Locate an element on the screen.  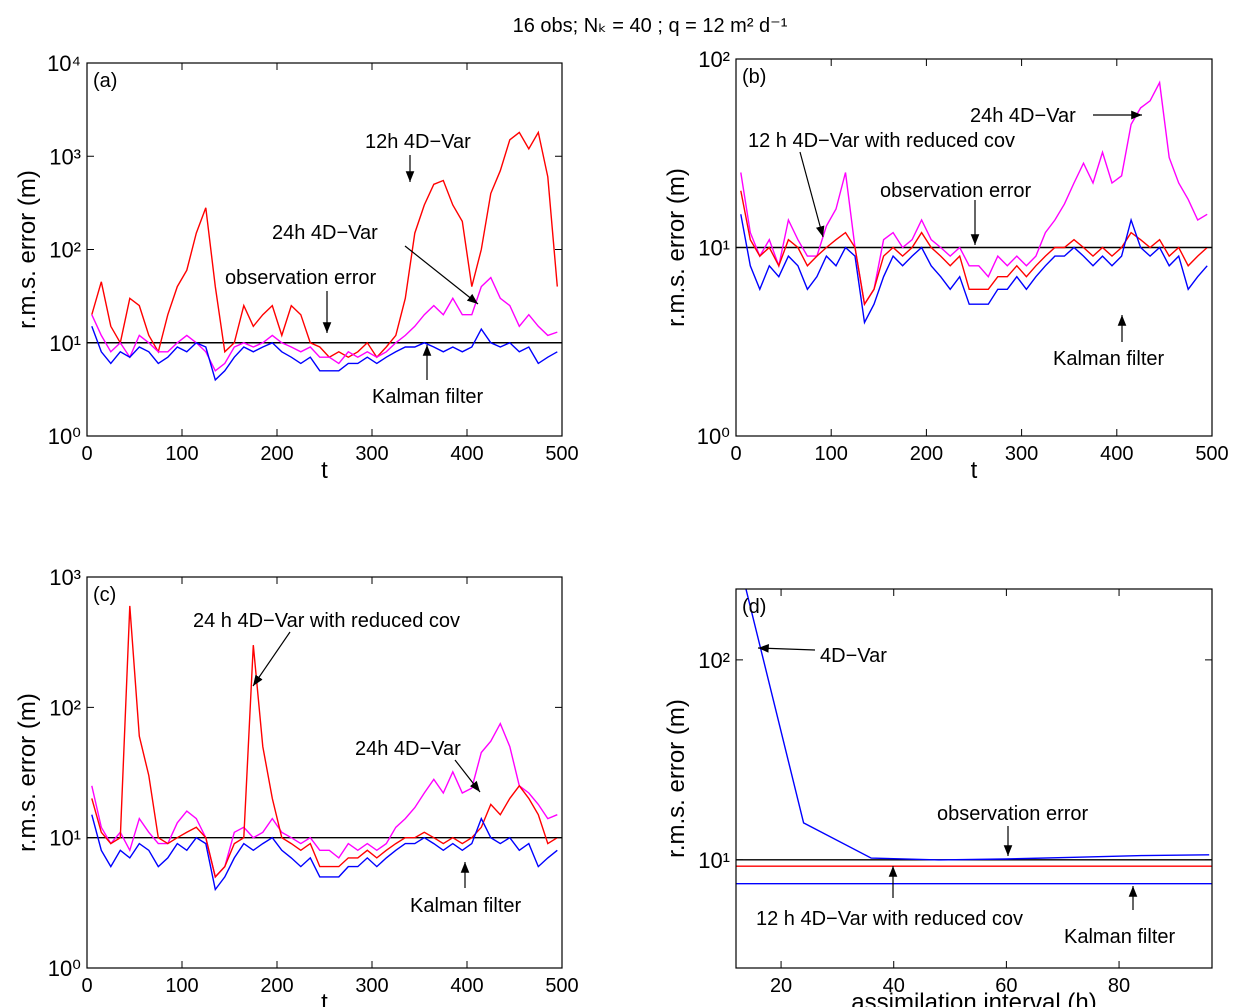
annotation: 12h 4D−Var is located at coordinates (418, 142).